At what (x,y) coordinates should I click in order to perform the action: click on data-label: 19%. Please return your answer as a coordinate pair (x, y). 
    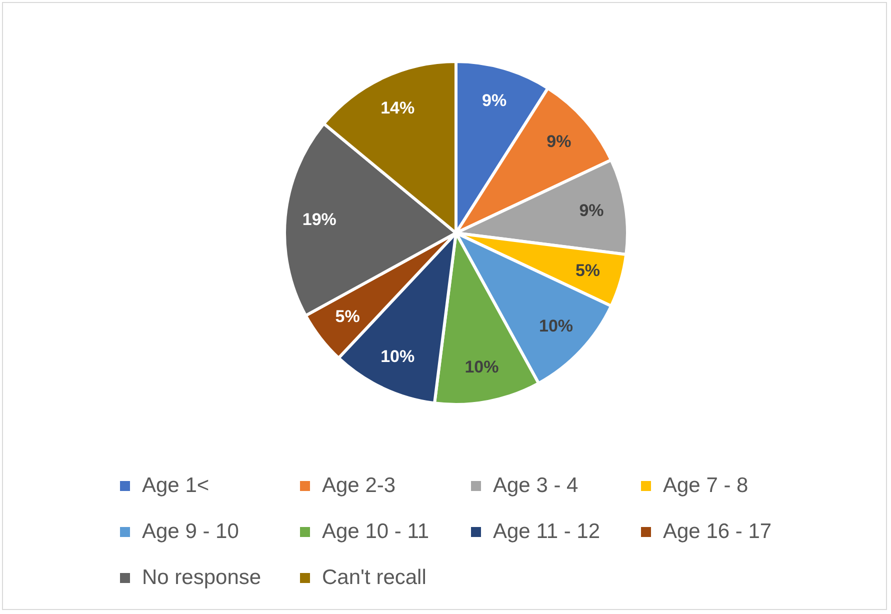
    Looking at the image, I should click on (319, 219).